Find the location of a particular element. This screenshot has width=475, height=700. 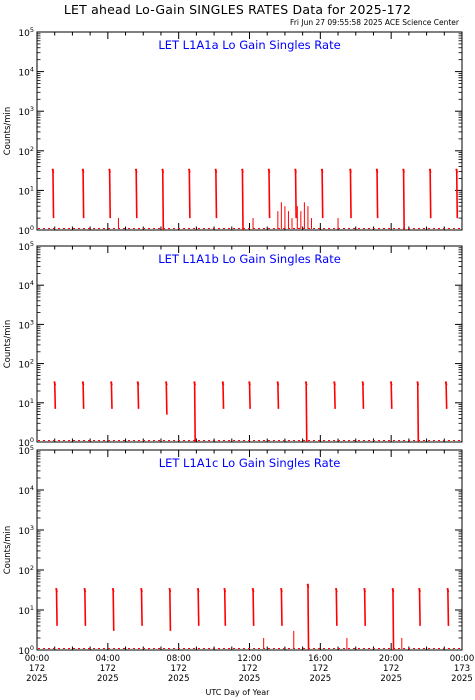

x-tick-time: 08:00 is located at coordinates (178, 659).